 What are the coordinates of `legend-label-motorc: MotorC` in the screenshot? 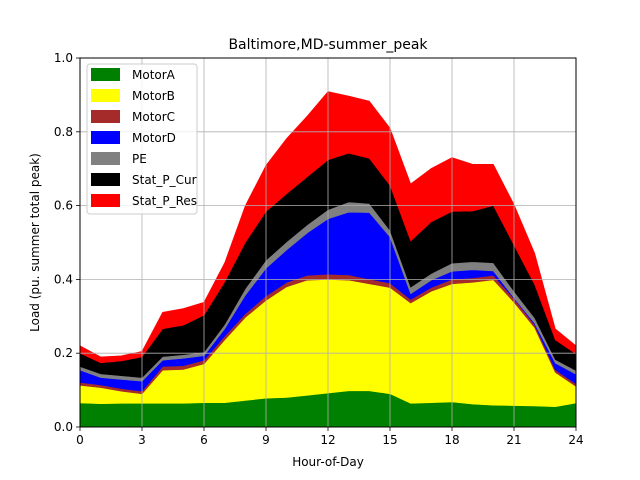 It's located at (153, 117).